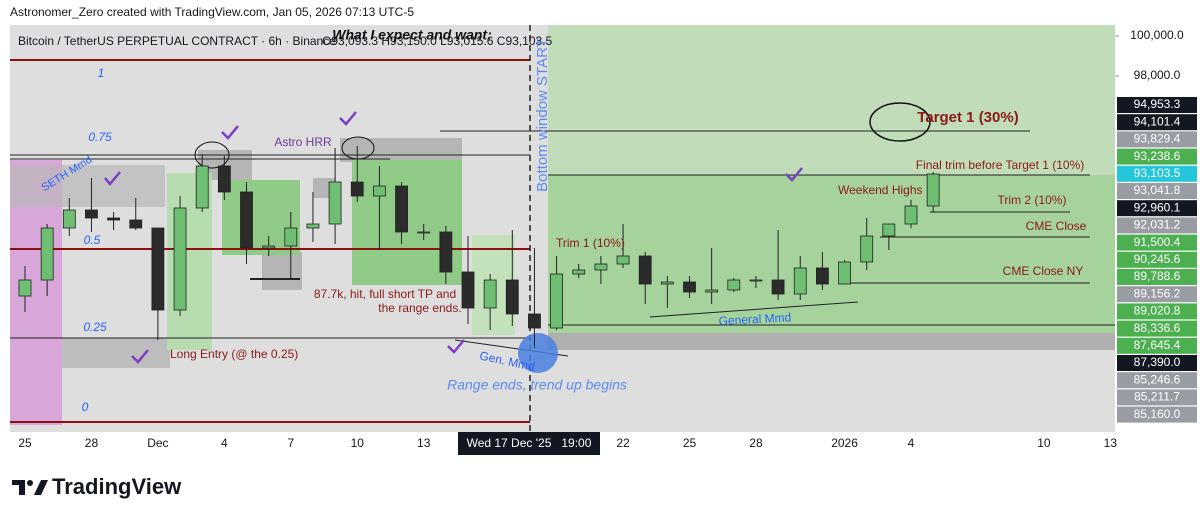 The height and width of the screenshot is (517, 1200). I want to click on x-tick-label: 25, so click(25, 443).